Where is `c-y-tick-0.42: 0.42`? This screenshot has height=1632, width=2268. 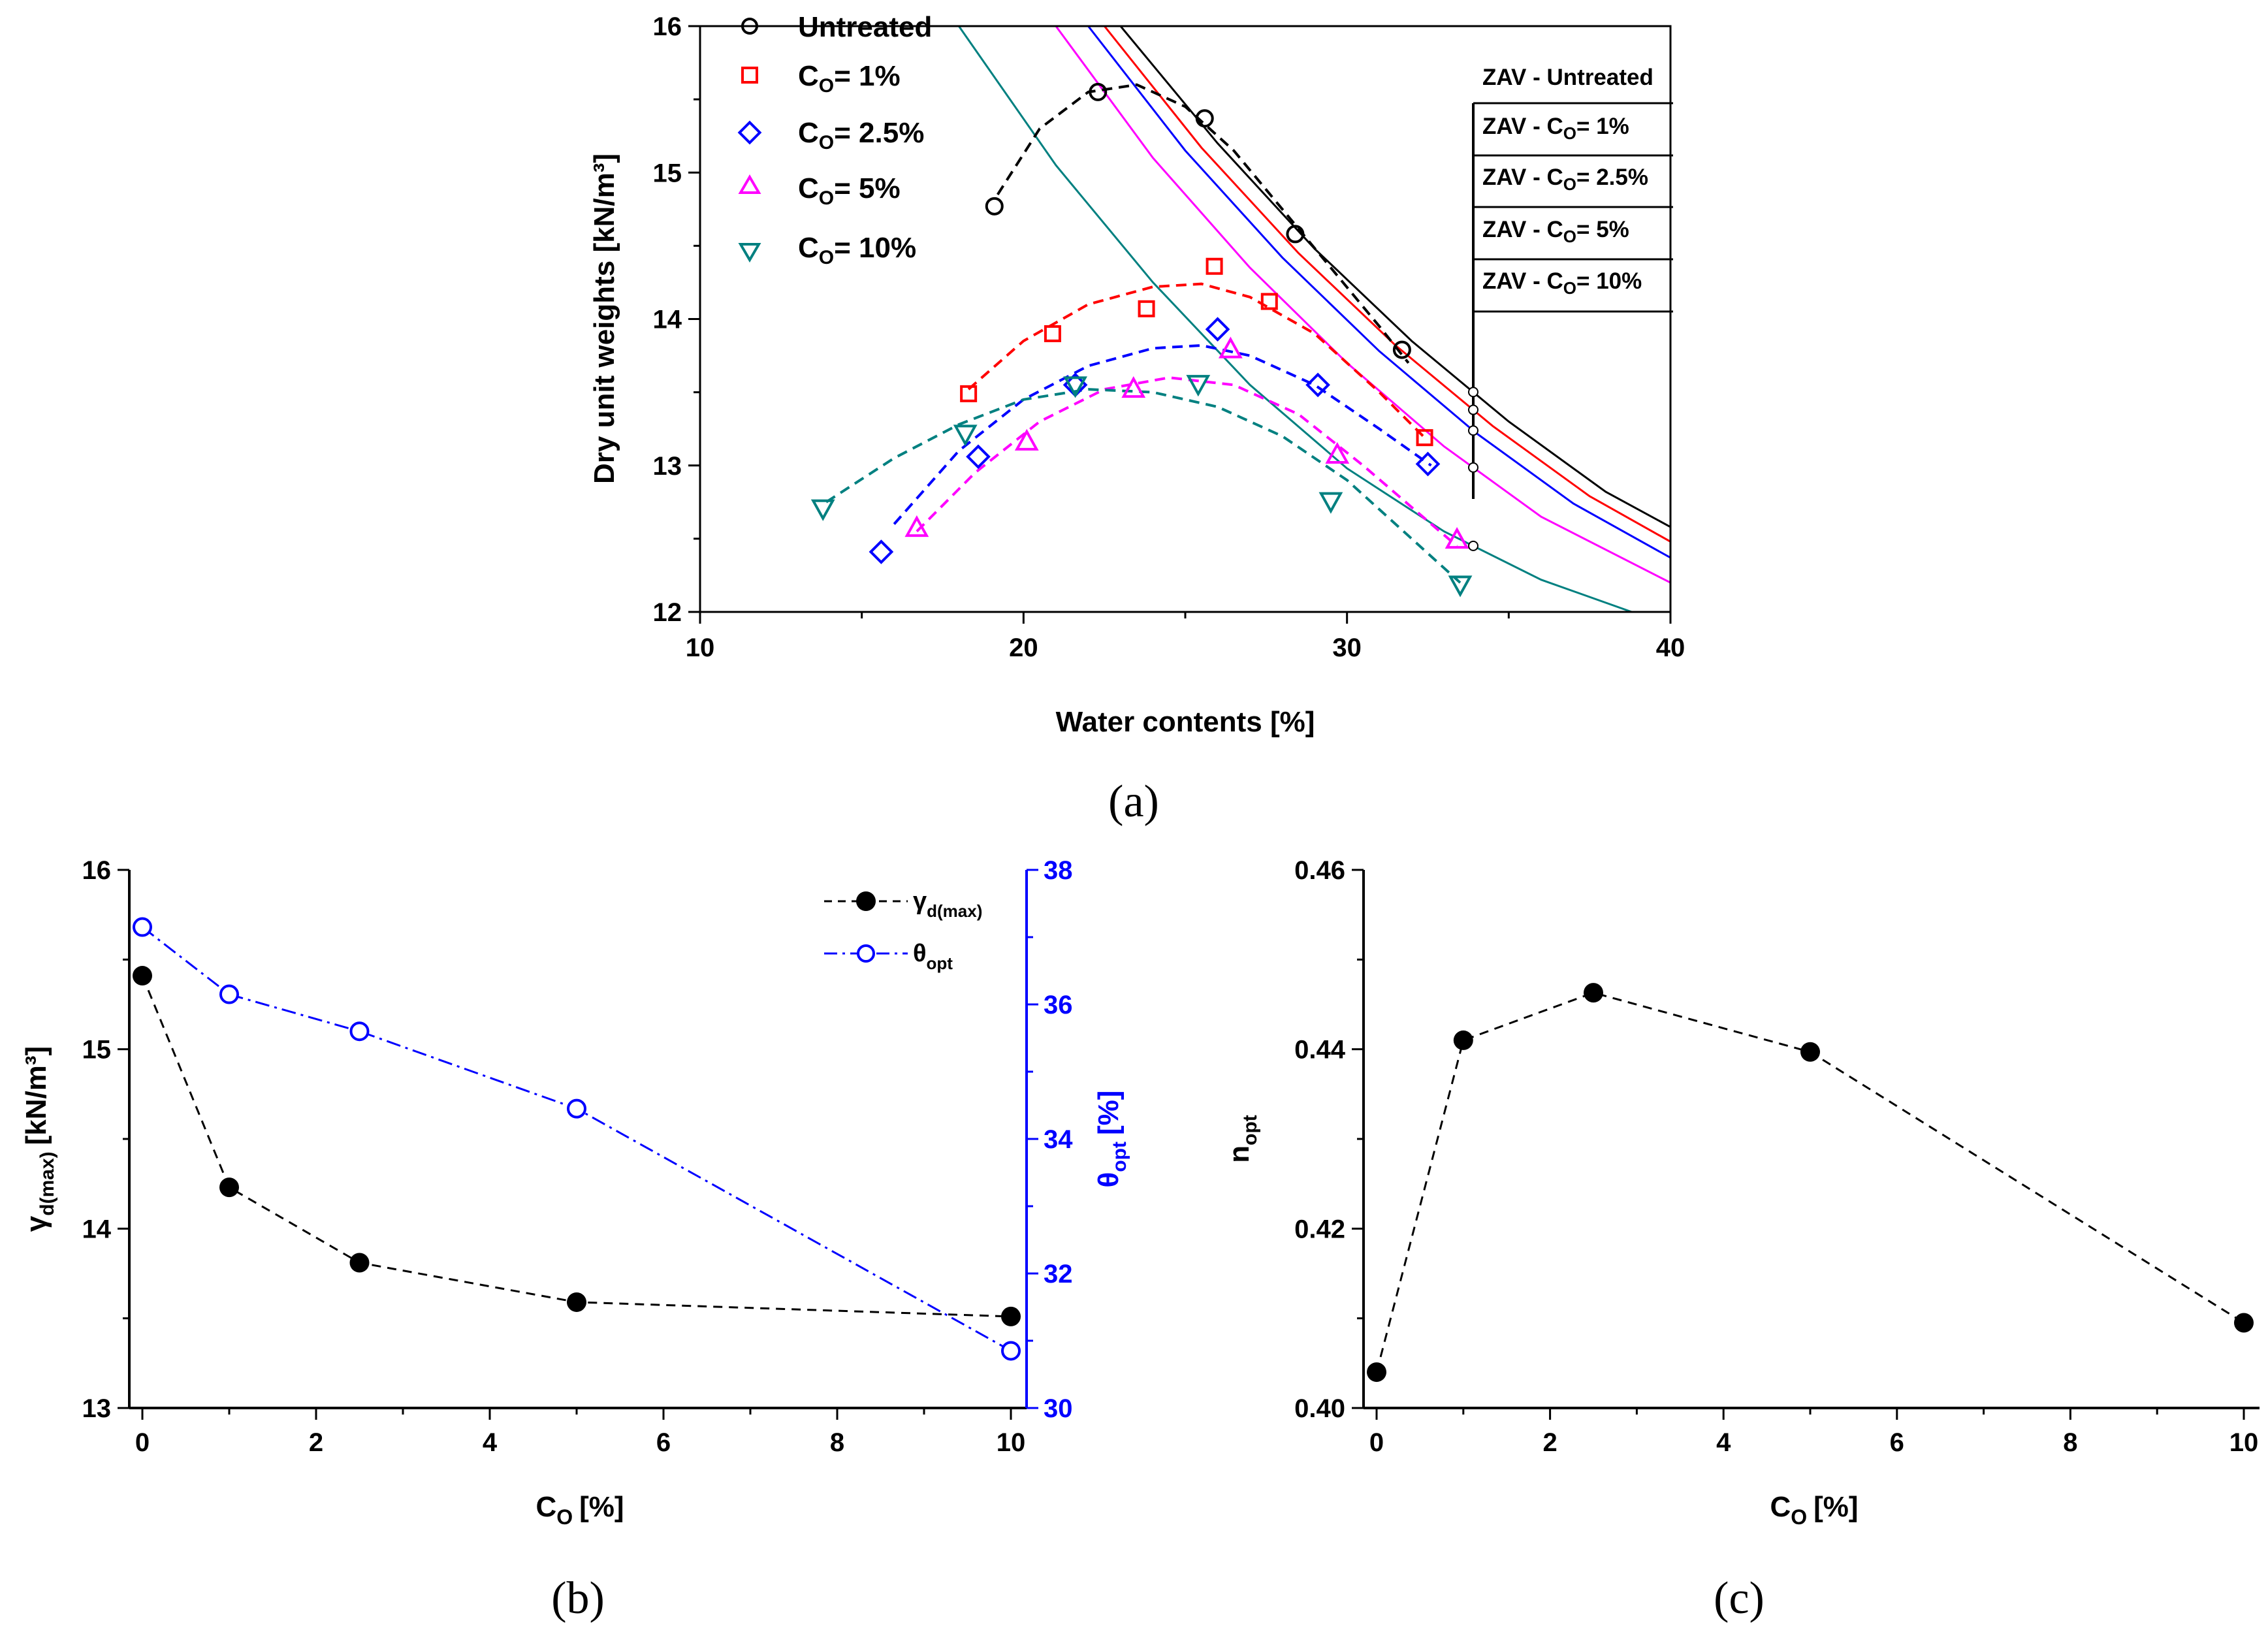
c-y-tick-0.42: 0.42 is located at coordinates (1319, 1229).